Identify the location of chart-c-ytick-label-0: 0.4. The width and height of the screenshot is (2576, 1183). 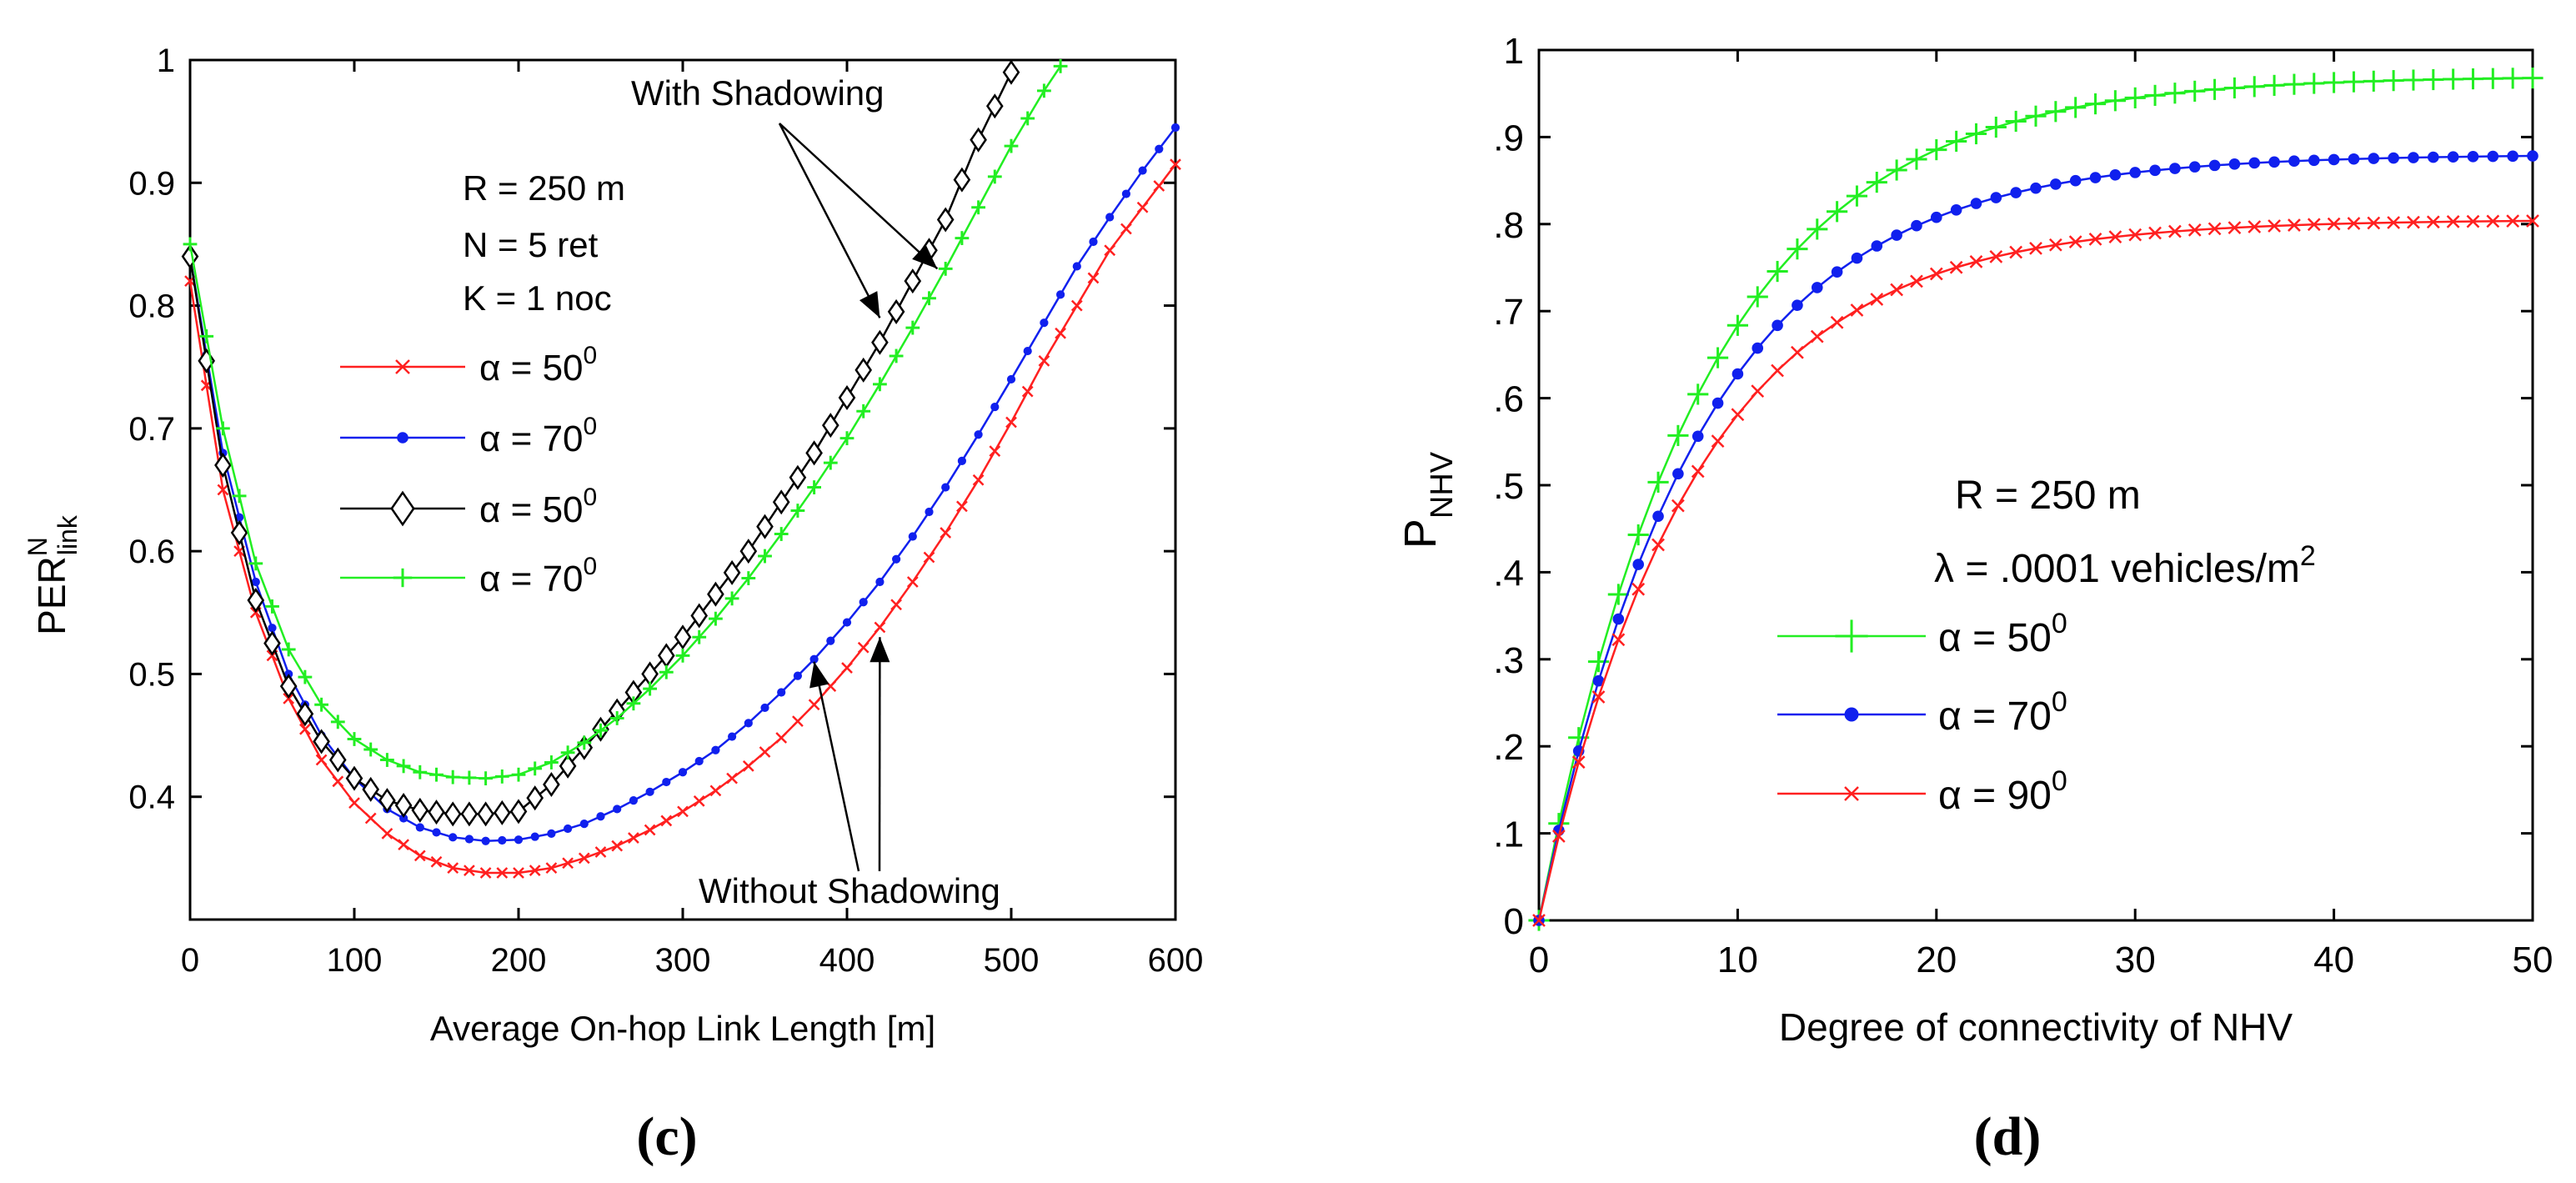
(151, 797).